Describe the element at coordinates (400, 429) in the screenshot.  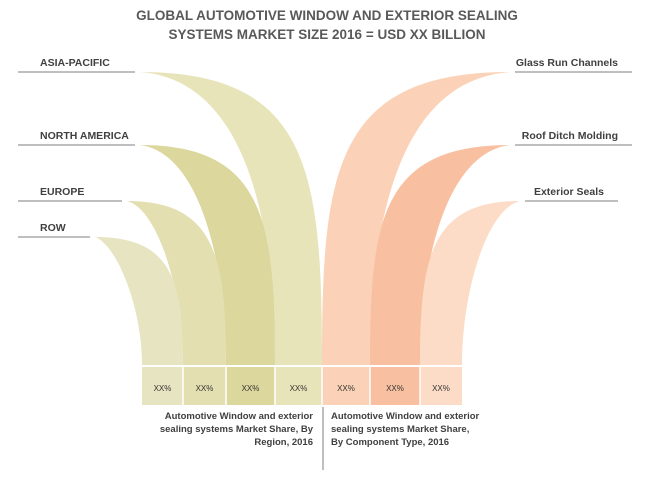
I see `component-caption-line-2: sealing systems Market Share,` at that location.